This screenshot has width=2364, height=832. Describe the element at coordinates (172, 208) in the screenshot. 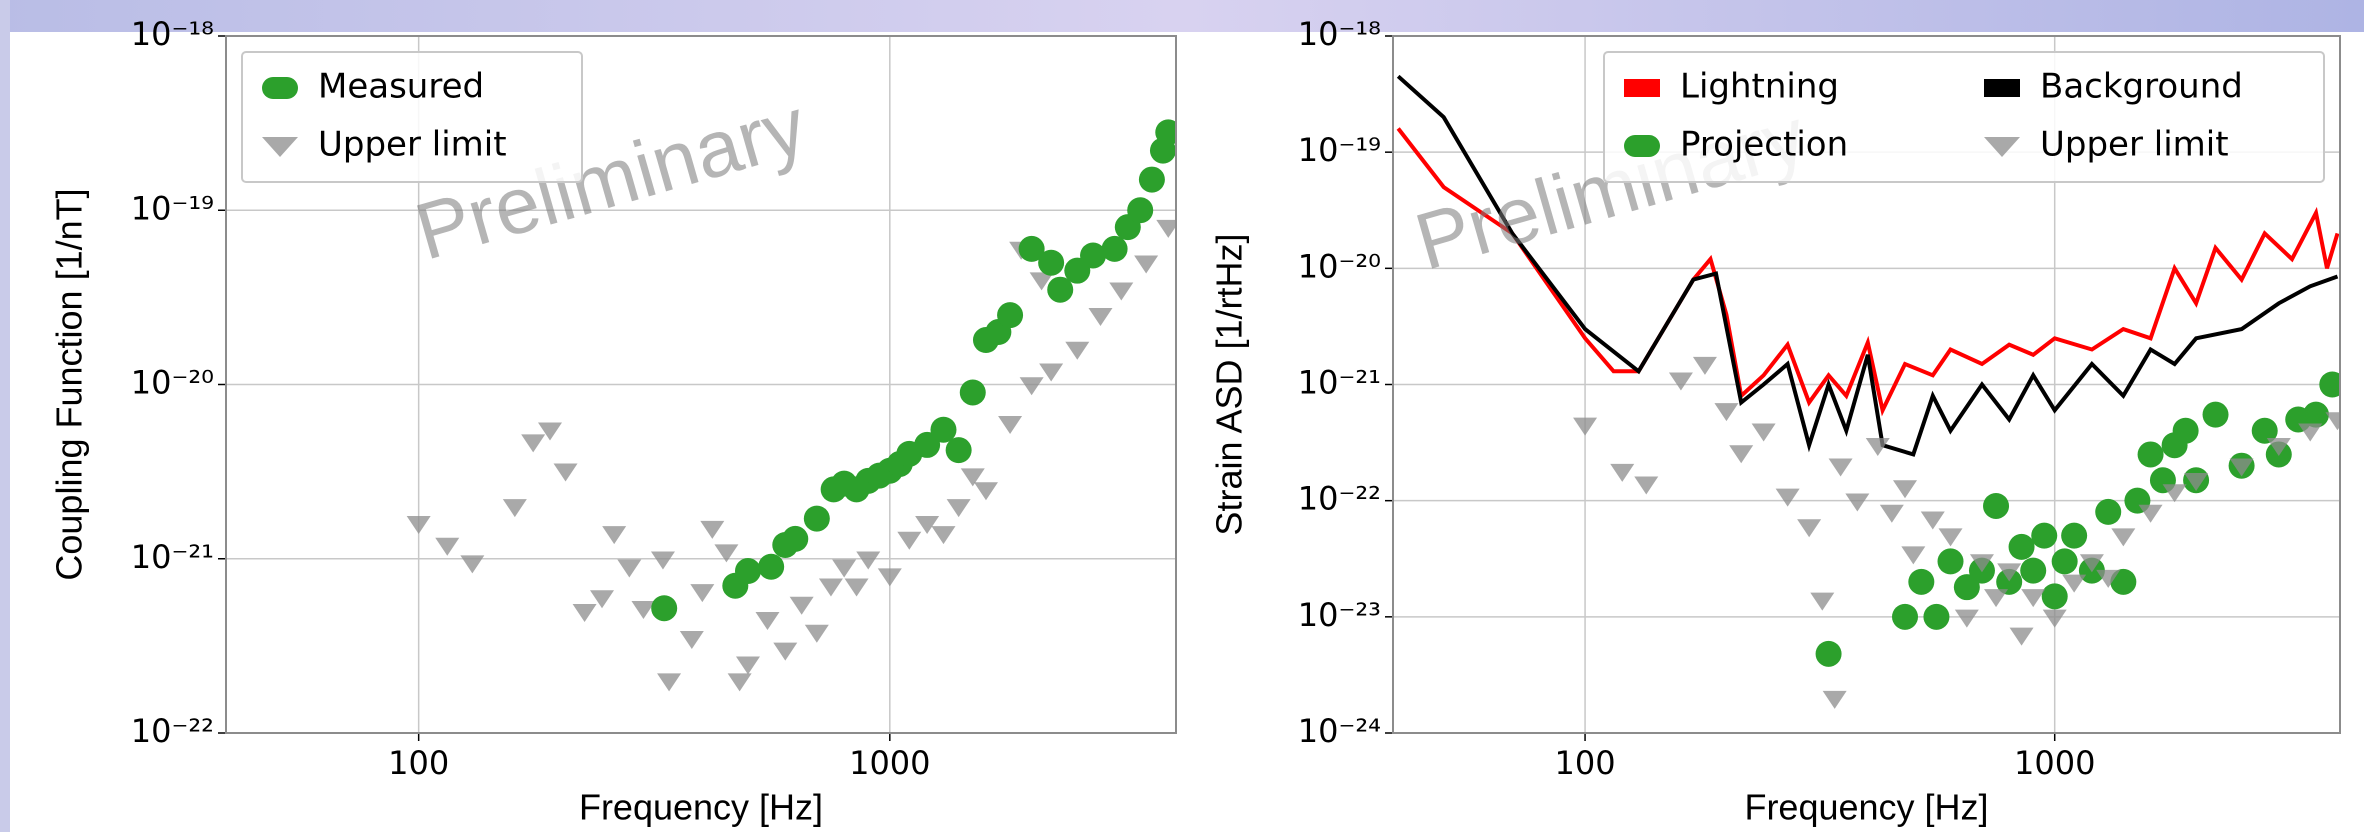

I see `y-tick-label: 10⁻¹⁹` at that location.